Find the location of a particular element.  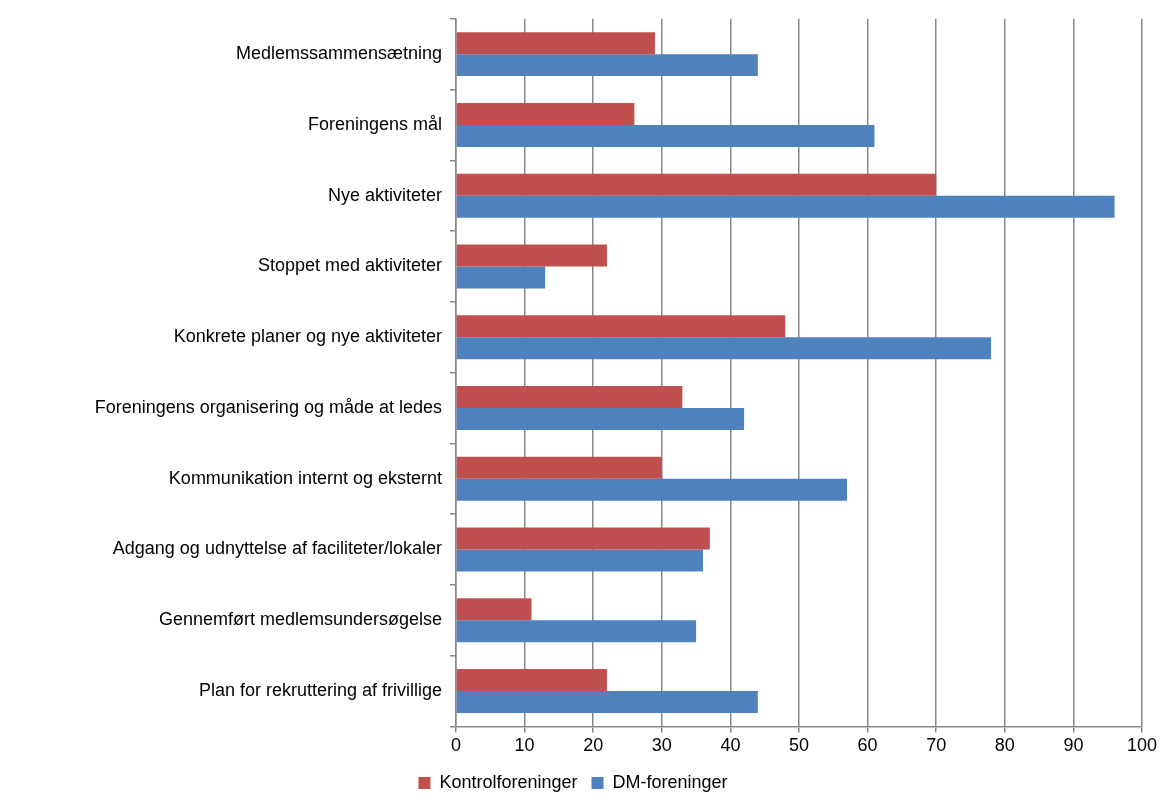

legend-label: DM-foreninger is located at coordinates (670, 781).